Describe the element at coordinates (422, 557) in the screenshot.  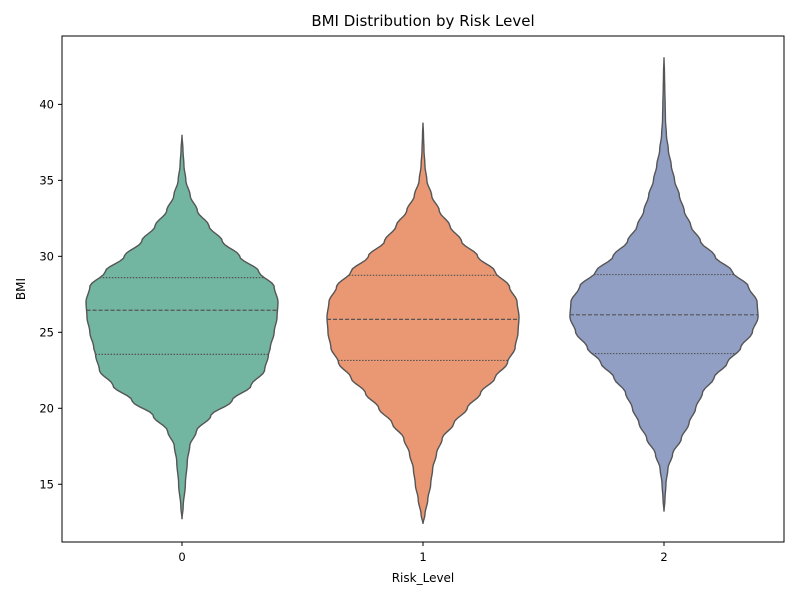
I see `x-tick-label-1: 1` at that location.